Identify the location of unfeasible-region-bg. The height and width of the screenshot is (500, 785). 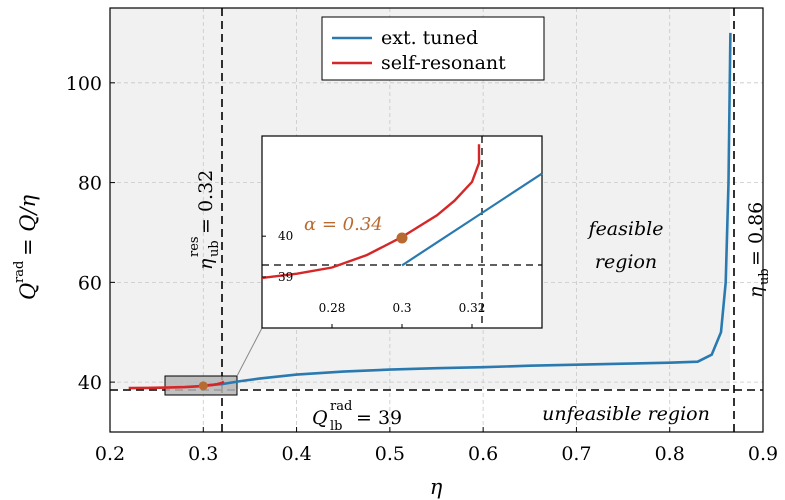
(436, 410).